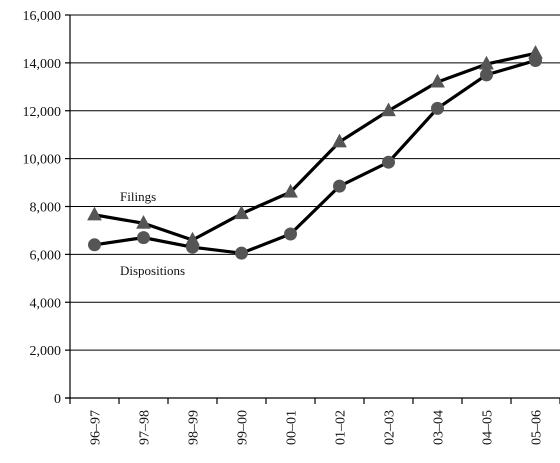 The width and height of the screenshot is (560, 463). Describe the element at coordinates (96, 427) in the screenshot. I see `x-tick-label: 96–97` at that location.